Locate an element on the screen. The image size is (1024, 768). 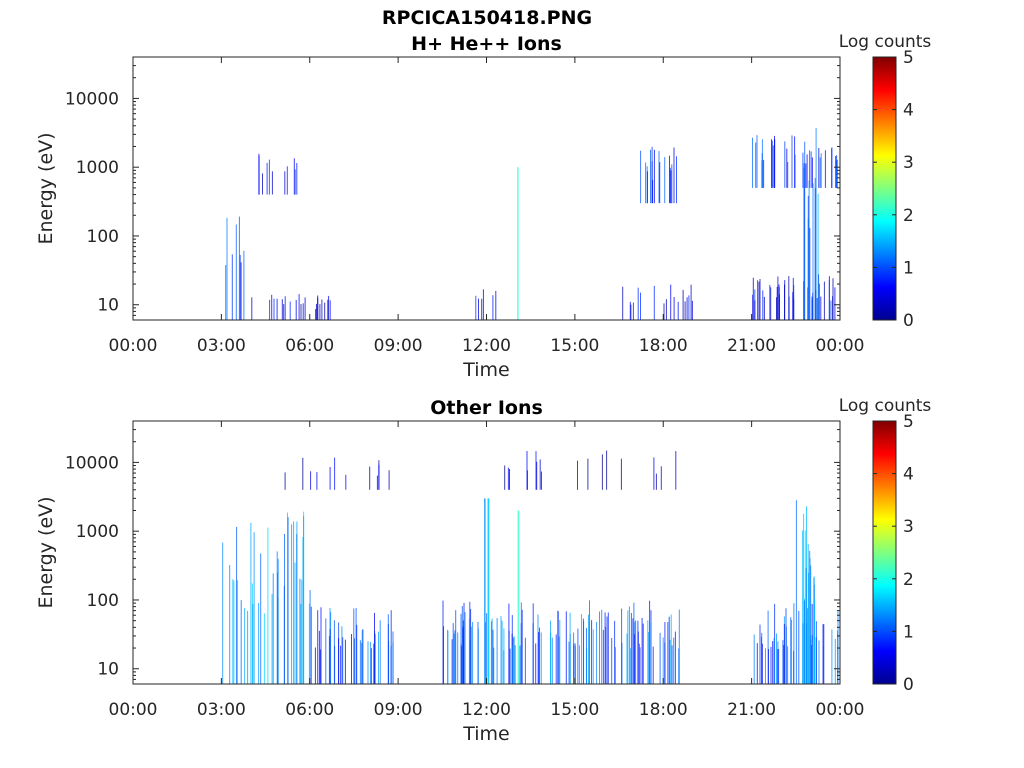
x-tick-label: 21:00 is located at coordinates (751, 346).